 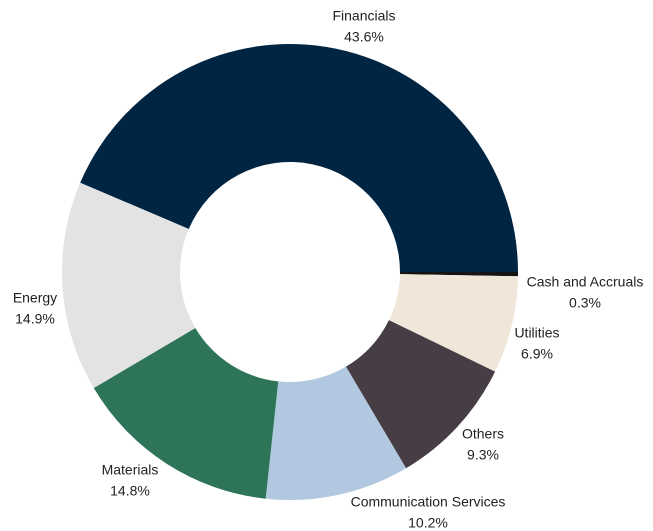 I want to click on slice-label: Materials, so click(x=130, y=470).